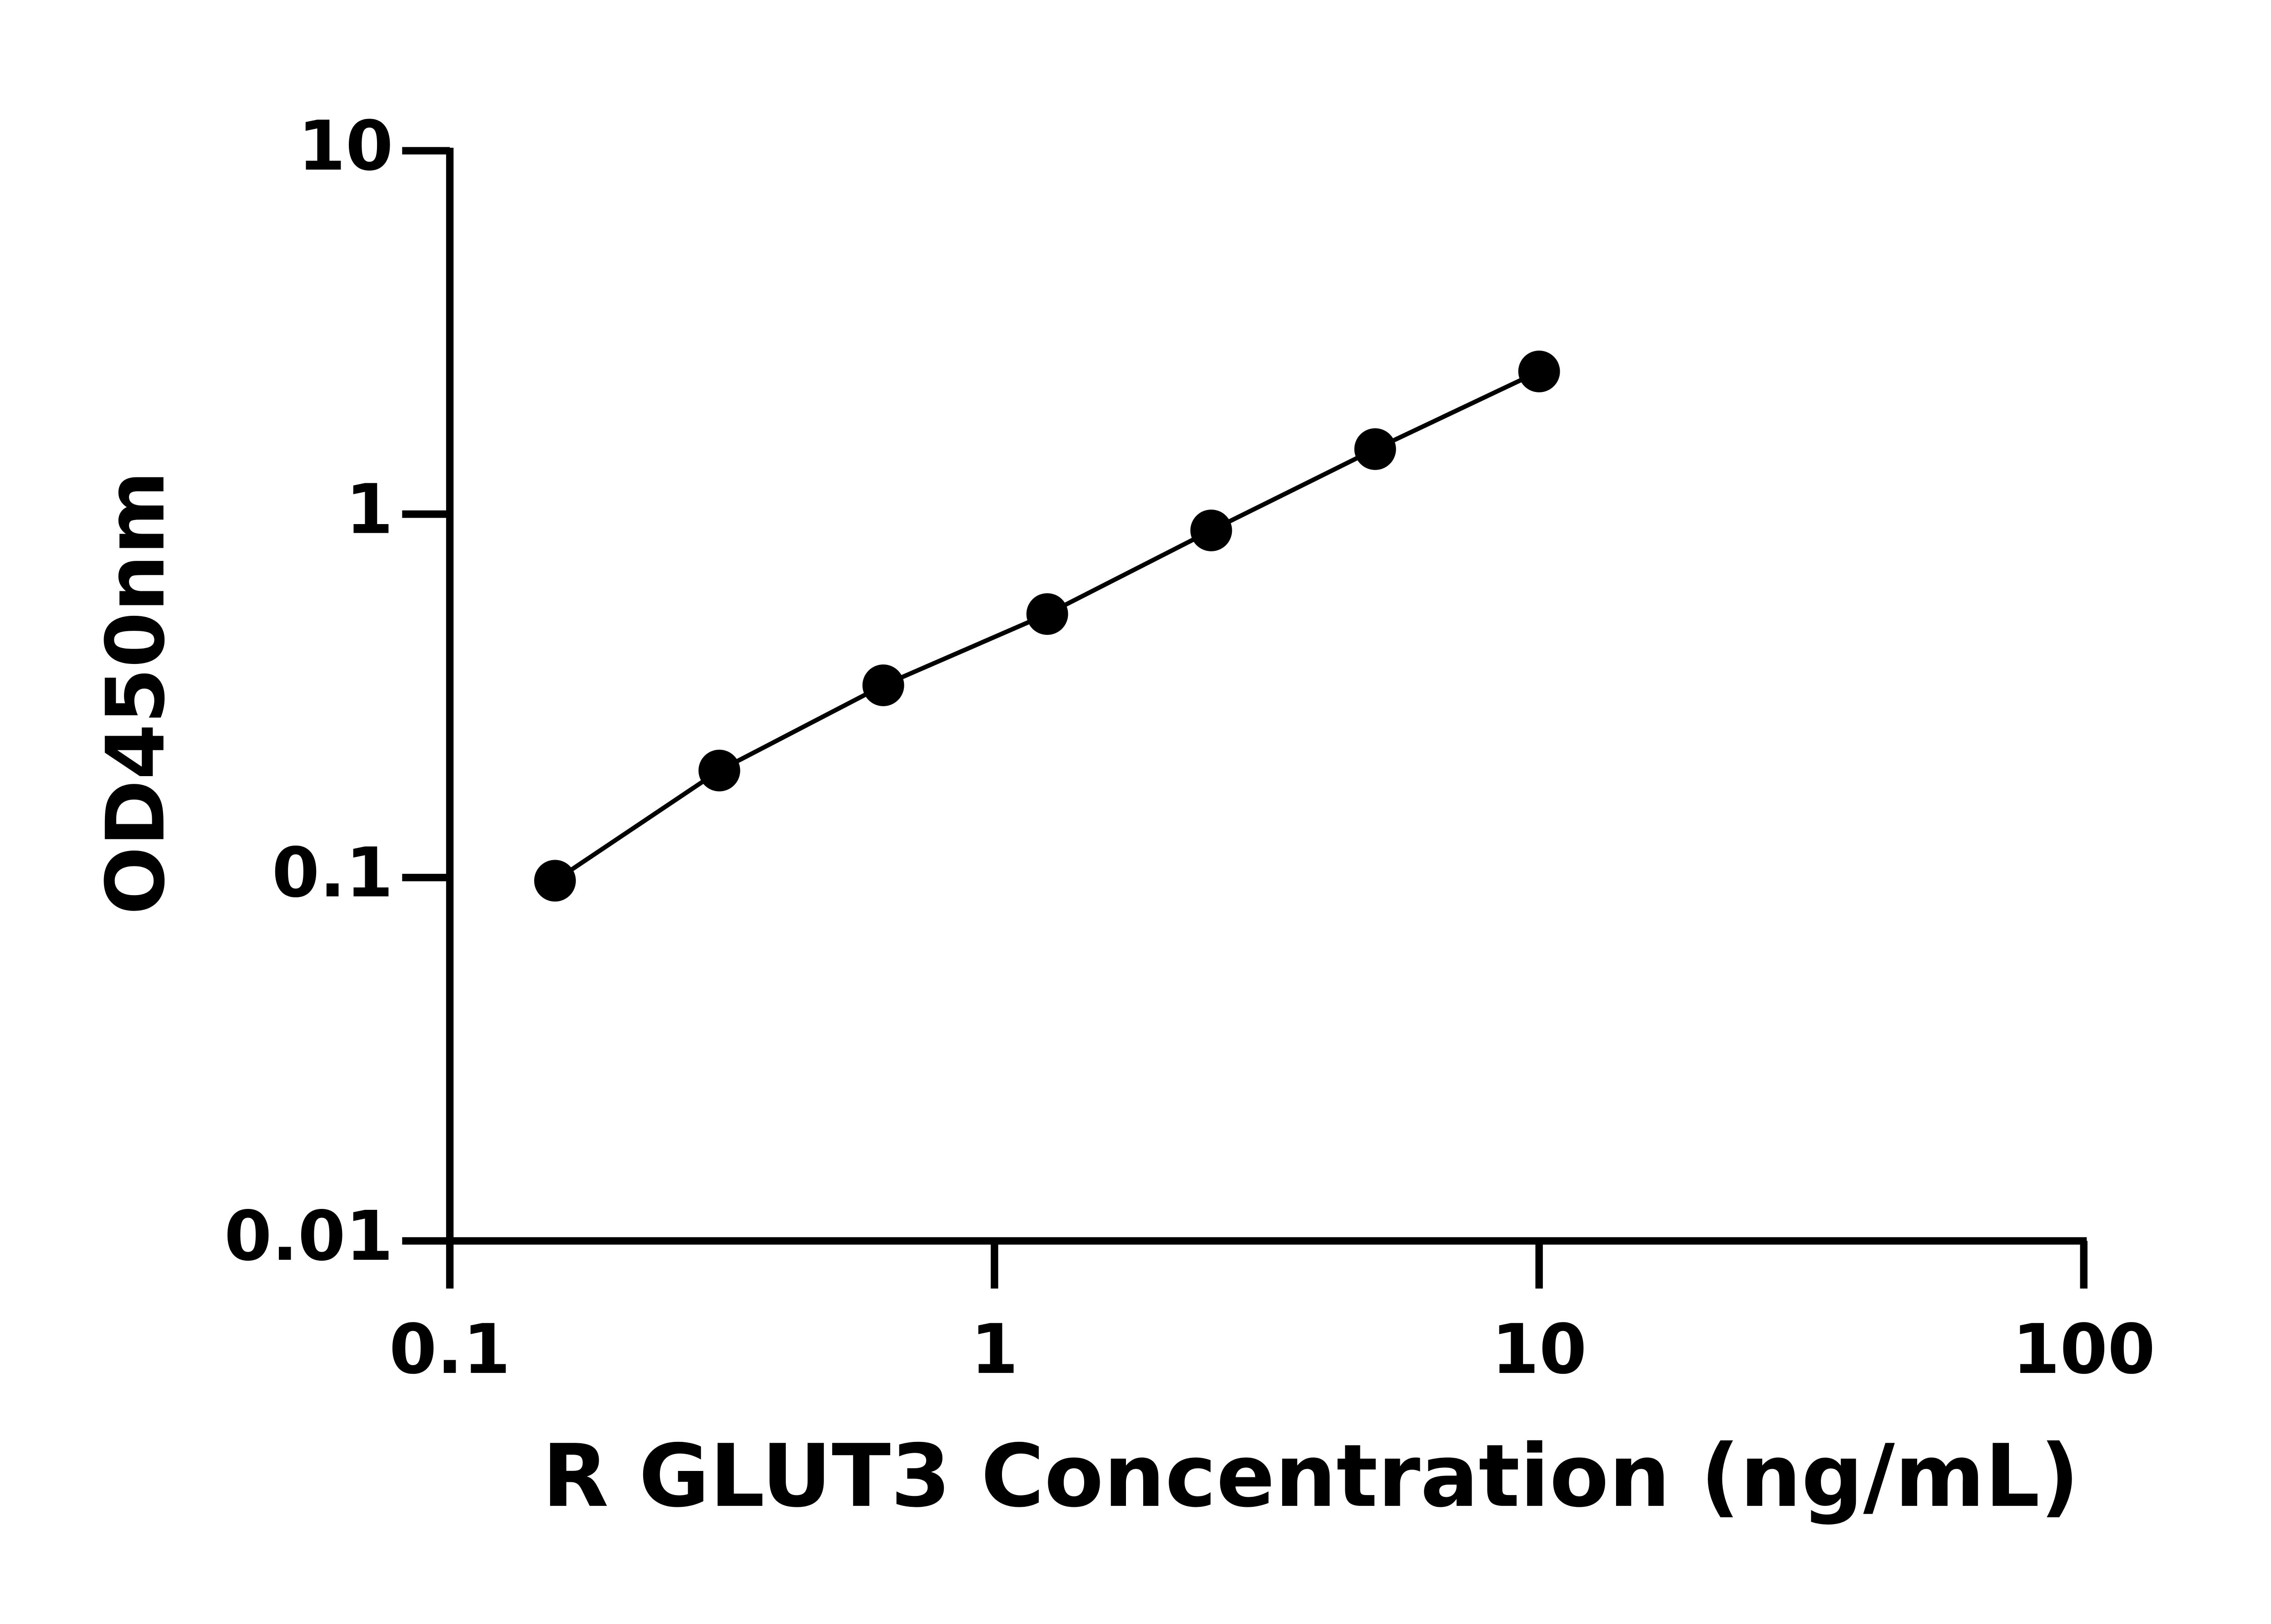 The image size is (2271, 1624). What do you see at coordinates (1310, 1476) in the screenshot?
I see `x-axis-label: R GLUT3 Concentration (ng/mL)` at bounding box center [1310, 1476].